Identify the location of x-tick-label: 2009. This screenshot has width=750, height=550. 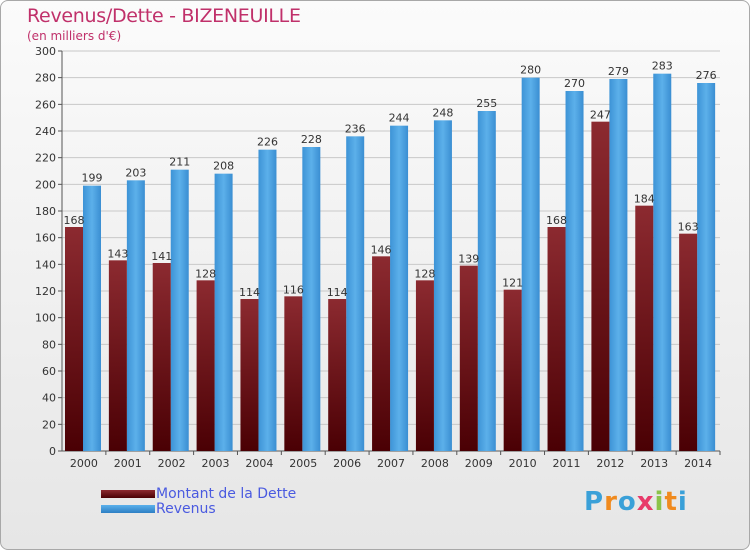
(479, 463).